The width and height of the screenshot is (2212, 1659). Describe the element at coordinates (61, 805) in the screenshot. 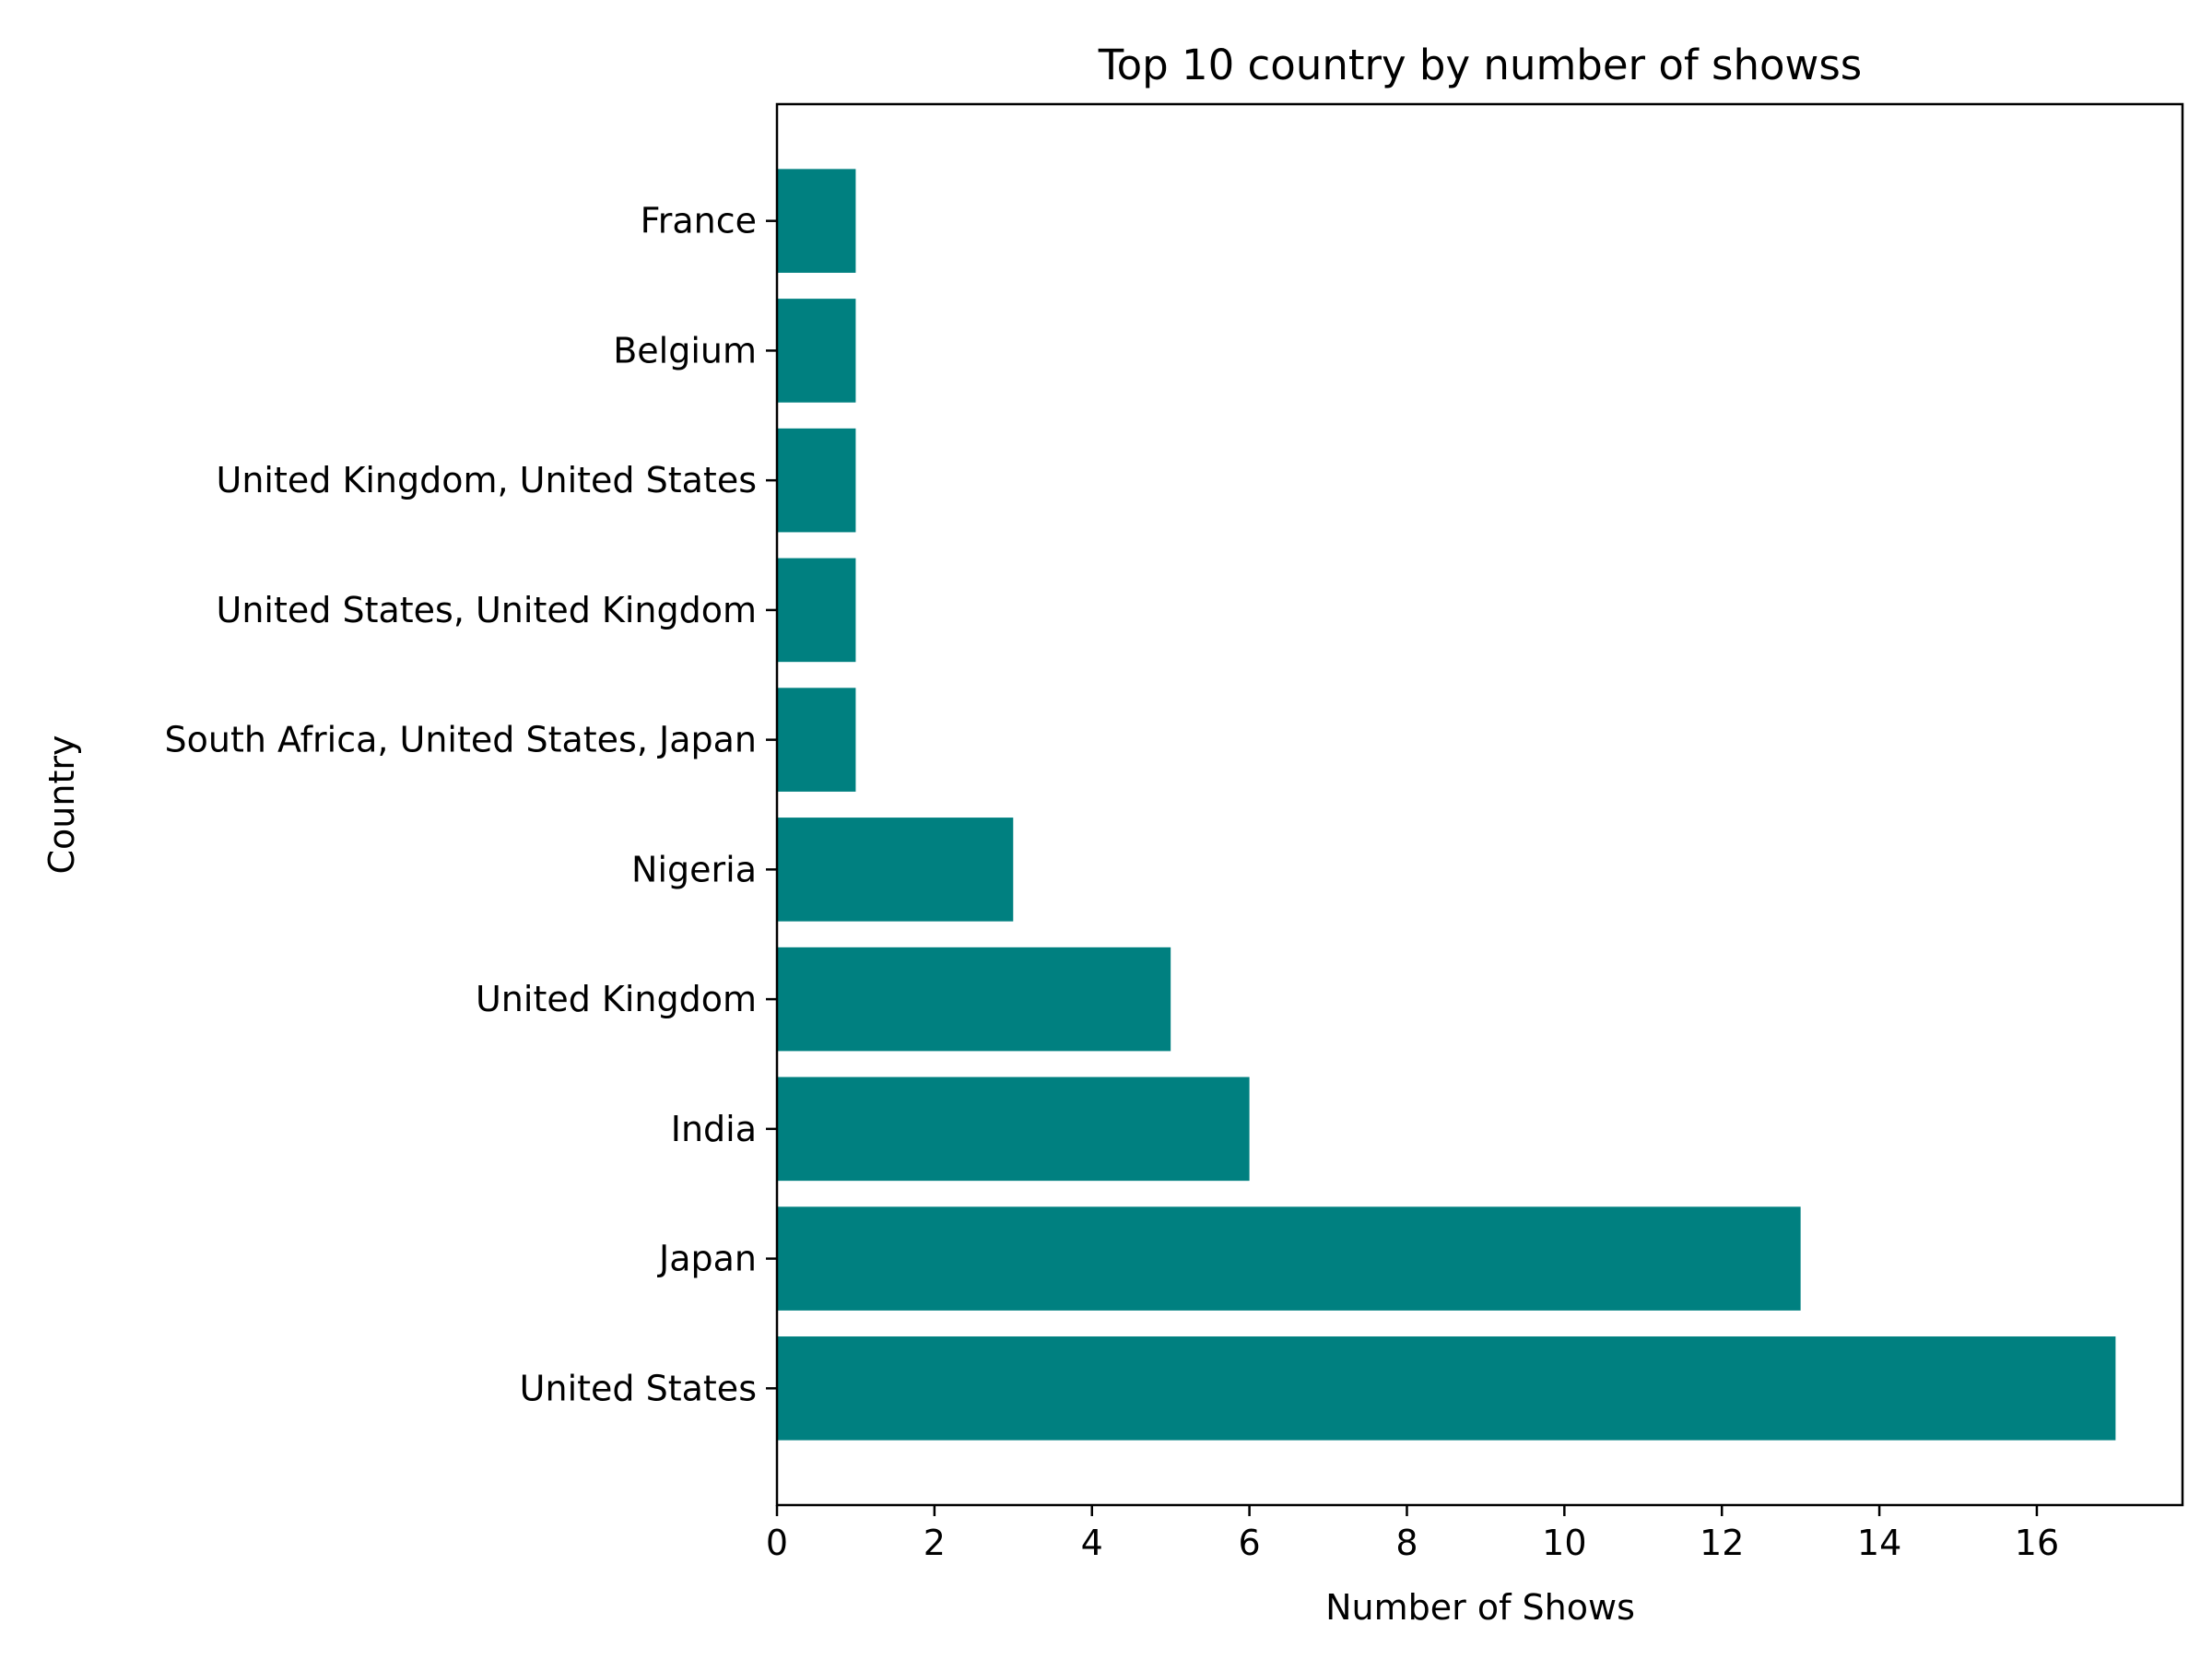

I see `y-axis-label: Country` at that location.